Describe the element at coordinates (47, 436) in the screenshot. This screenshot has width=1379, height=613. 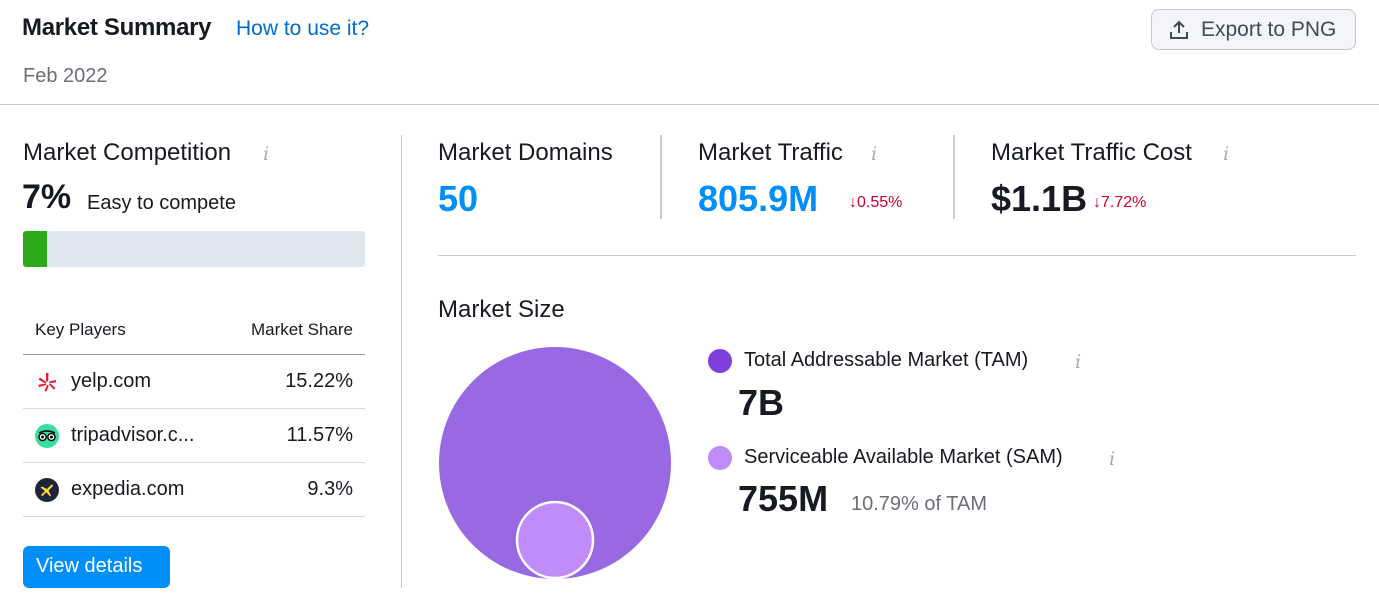
I see `tripadvisor-icon` at that location.